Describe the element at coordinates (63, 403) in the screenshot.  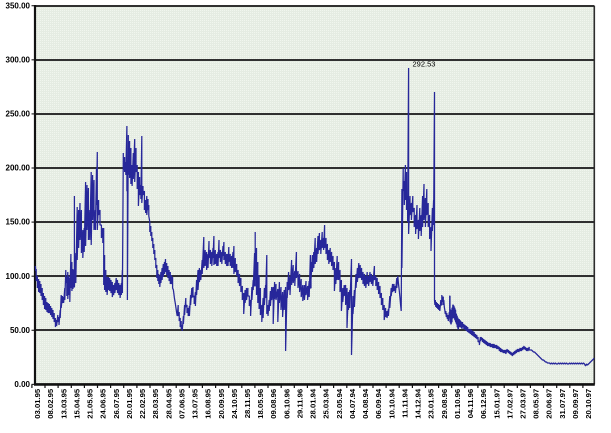
I see `svg-text: 13.03.95` at that location.